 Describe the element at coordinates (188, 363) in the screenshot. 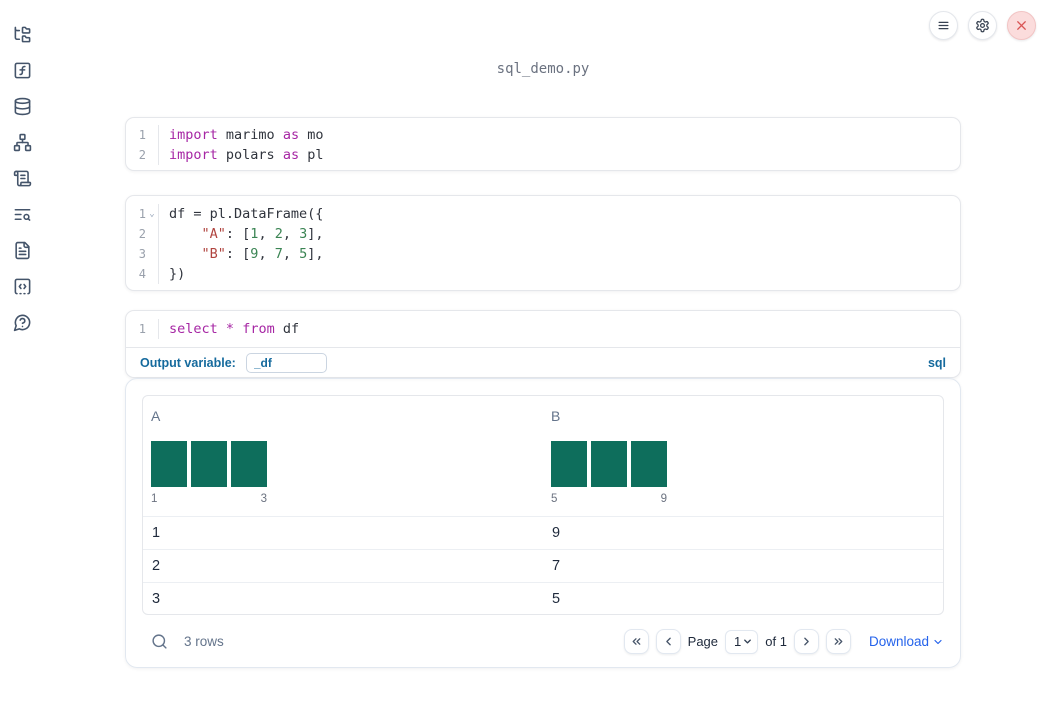

I see `output-variable-label: Output variable:` at that location.